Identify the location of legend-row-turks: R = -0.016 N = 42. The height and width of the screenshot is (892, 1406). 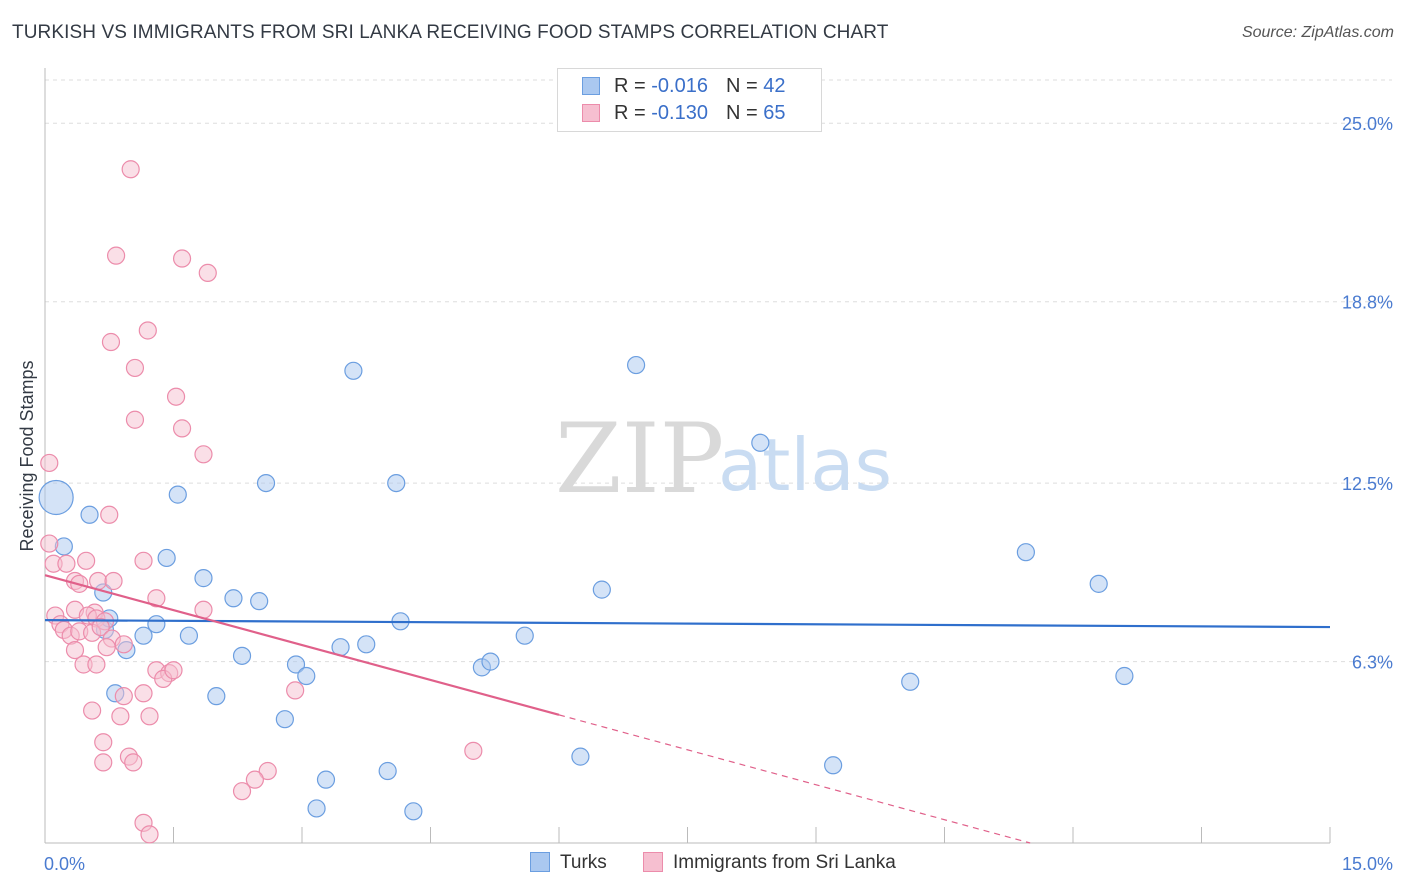
(683, 88).